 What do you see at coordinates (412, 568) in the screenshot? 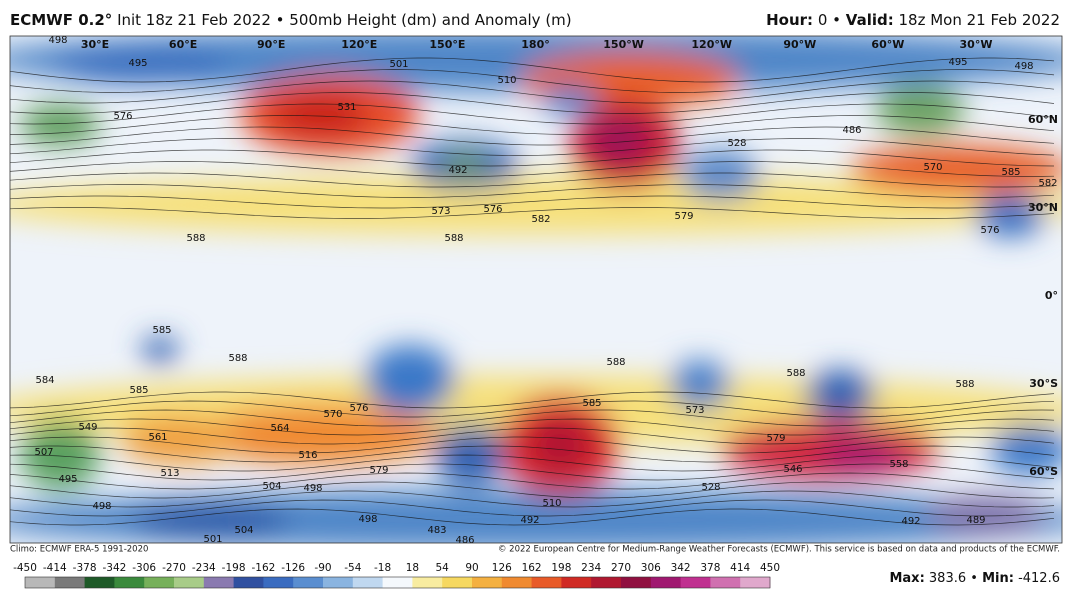
I see `scale-label: 18` at bounding box center [412, 568].